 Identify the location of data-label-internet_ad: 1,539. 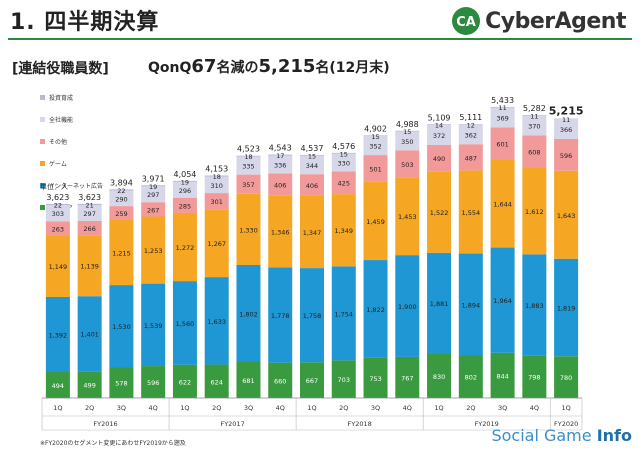
(153, 326).